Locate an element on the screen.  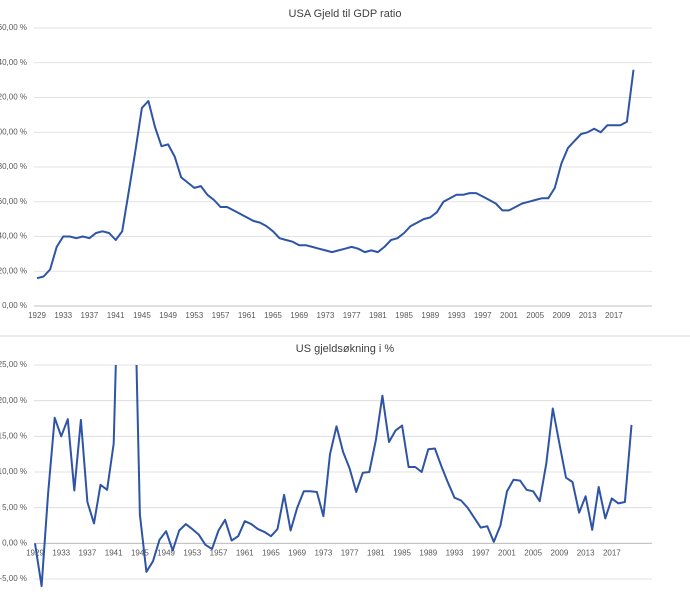
chart-title: USA Gjeld til GDP ratio is located at coordinates (345, 14).